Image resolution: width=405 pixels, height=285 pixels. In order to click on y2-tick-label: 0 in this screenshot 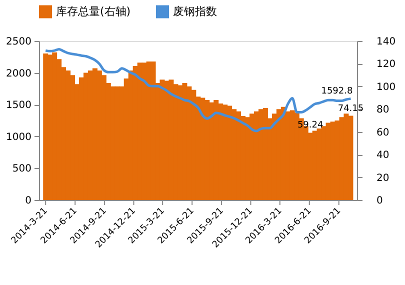, I will do `click(379, 201)`.